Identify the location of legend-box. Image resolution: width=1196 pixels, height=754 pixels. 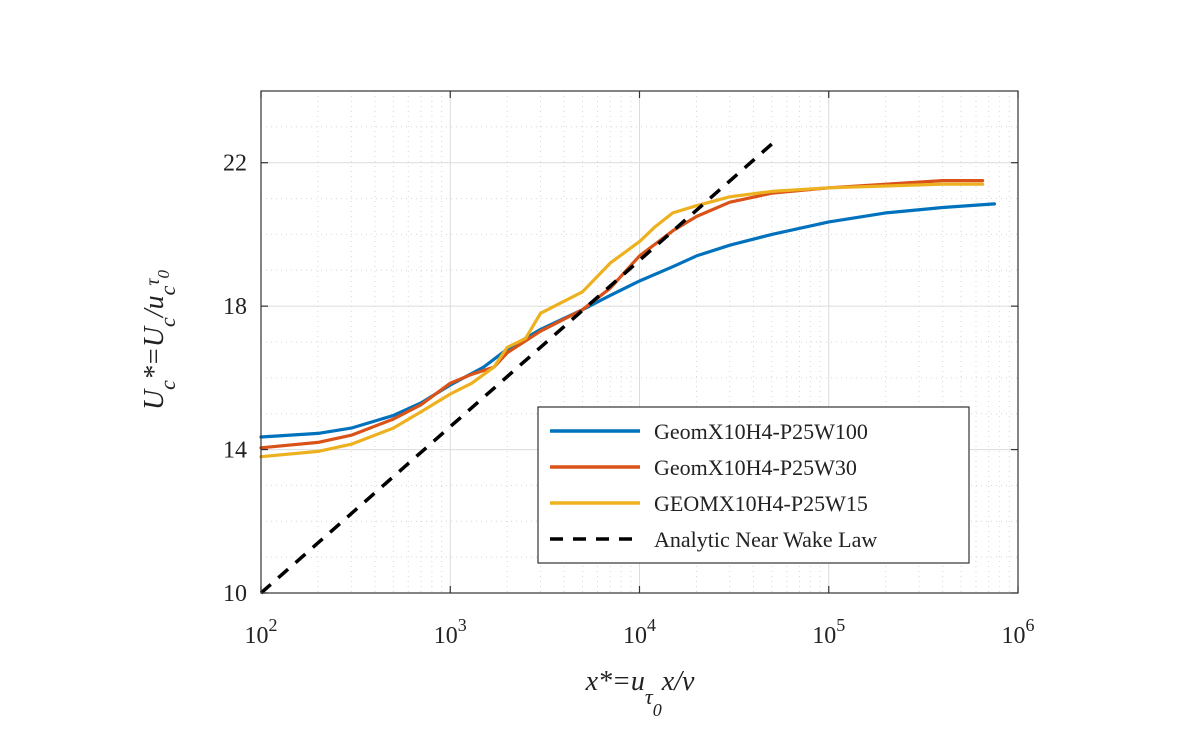
(753, 485).